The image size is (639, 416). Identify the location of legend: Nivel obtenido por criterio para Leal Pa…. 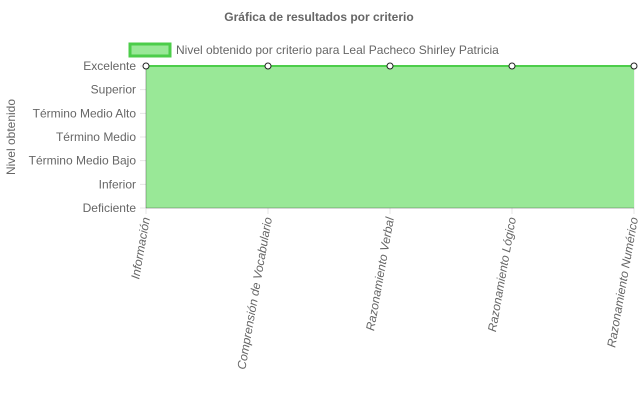
(313, 50).